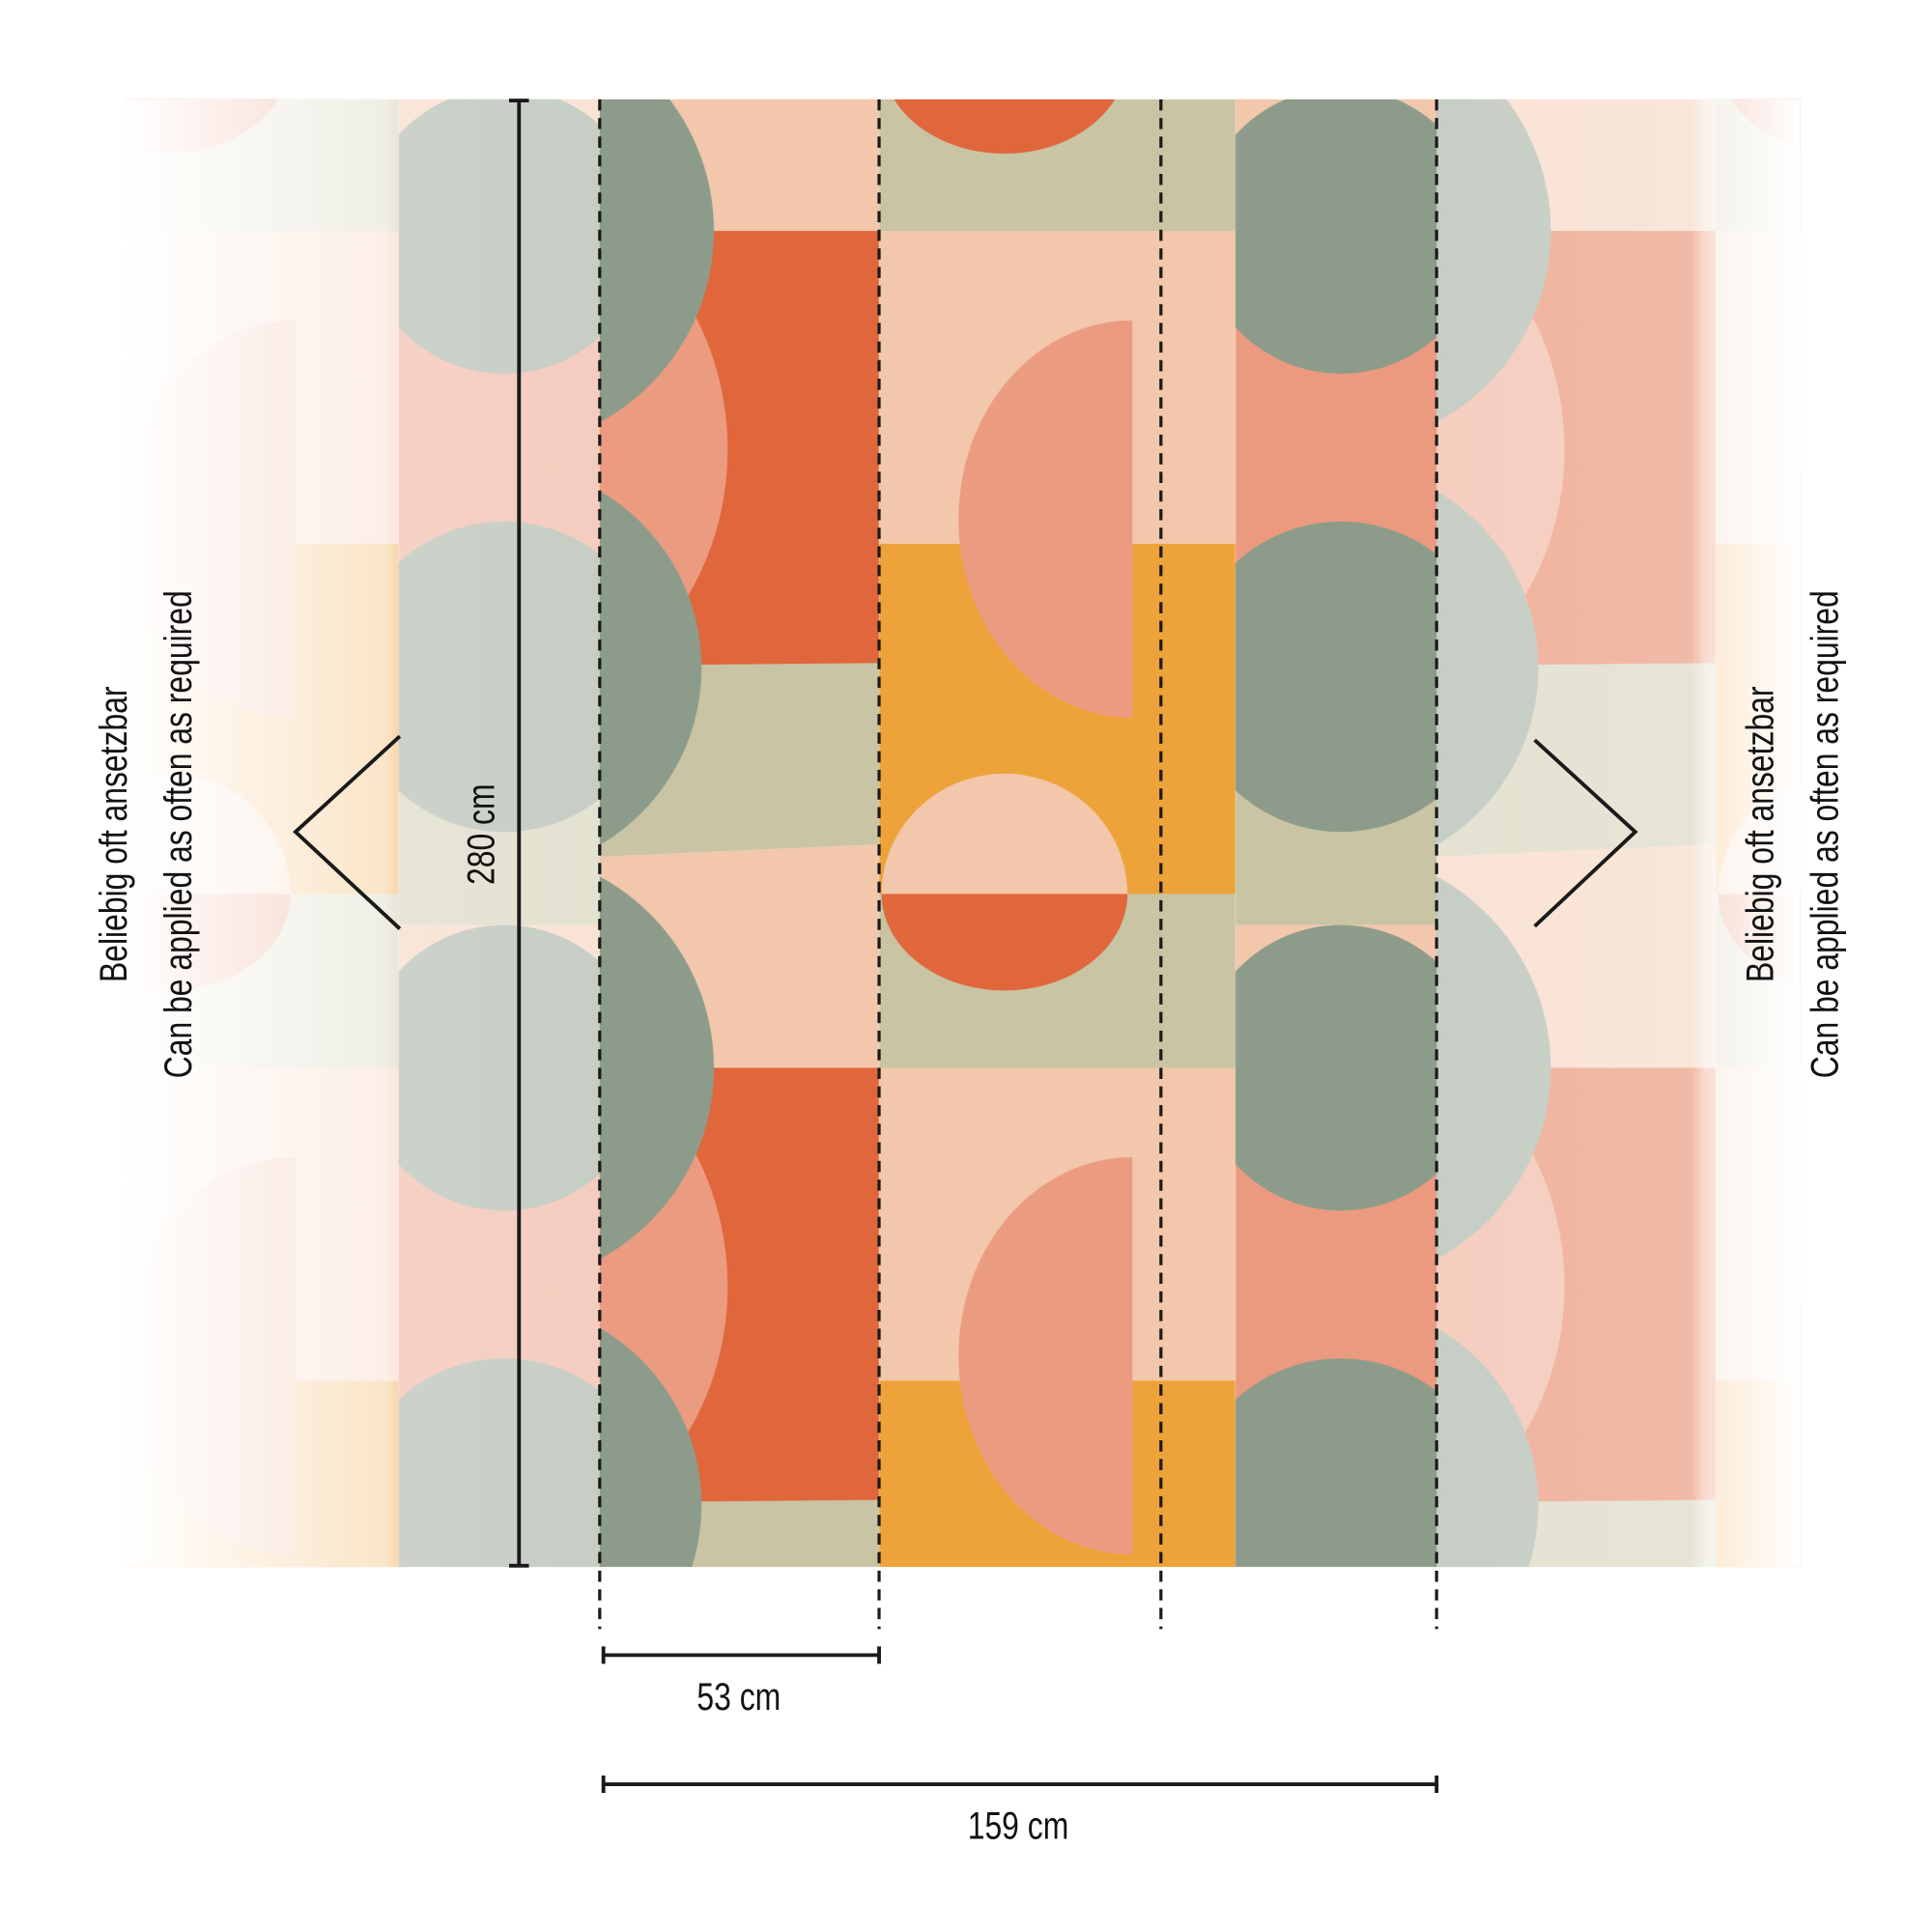  Describe the element at coordinates (1020, 1785) in the screenshot. I see `total-width-dimension` at that location.